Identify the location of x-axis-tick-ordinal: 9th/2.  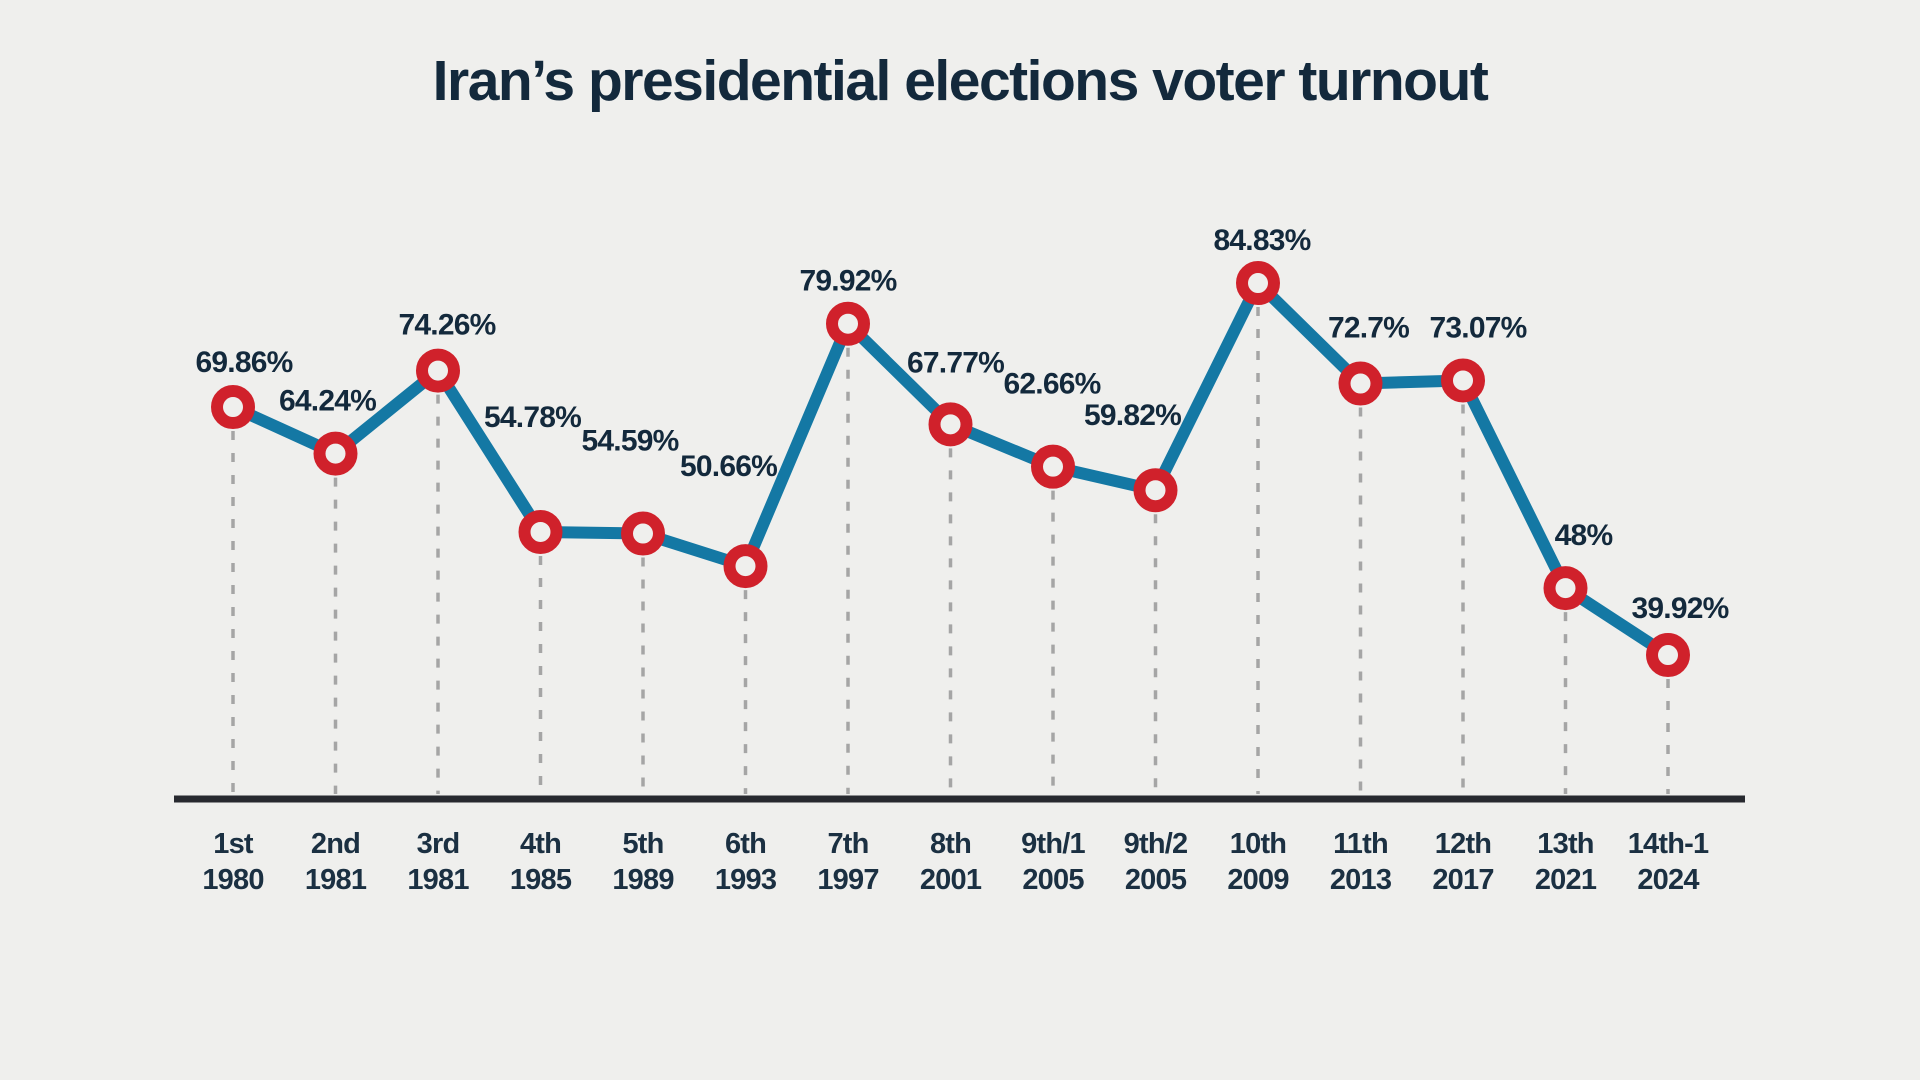
(1156, 844).